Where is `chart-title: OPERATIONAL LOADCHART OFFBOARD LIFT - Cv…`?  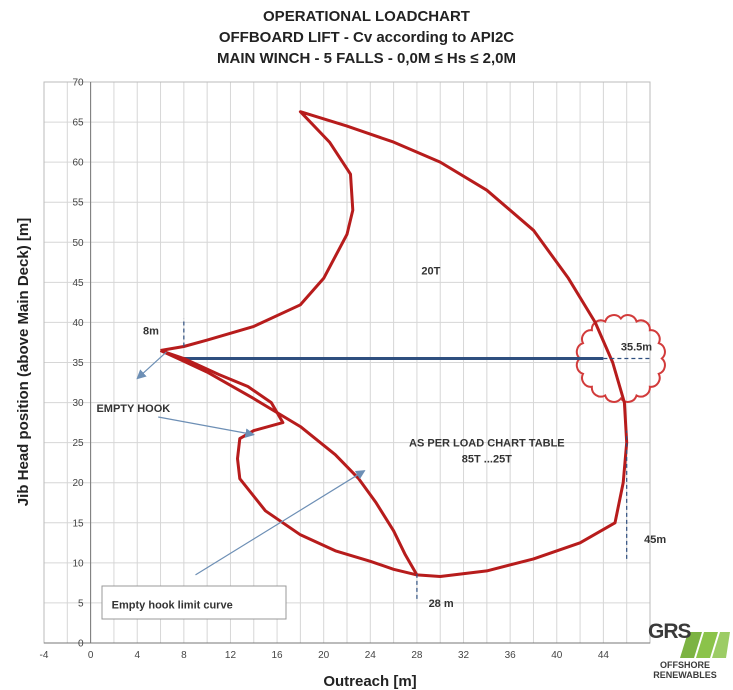 chart-title: OPERATIONAL LOADCHART OFFBOARD LIFT - Cv… is located at coordinates (366, 37).